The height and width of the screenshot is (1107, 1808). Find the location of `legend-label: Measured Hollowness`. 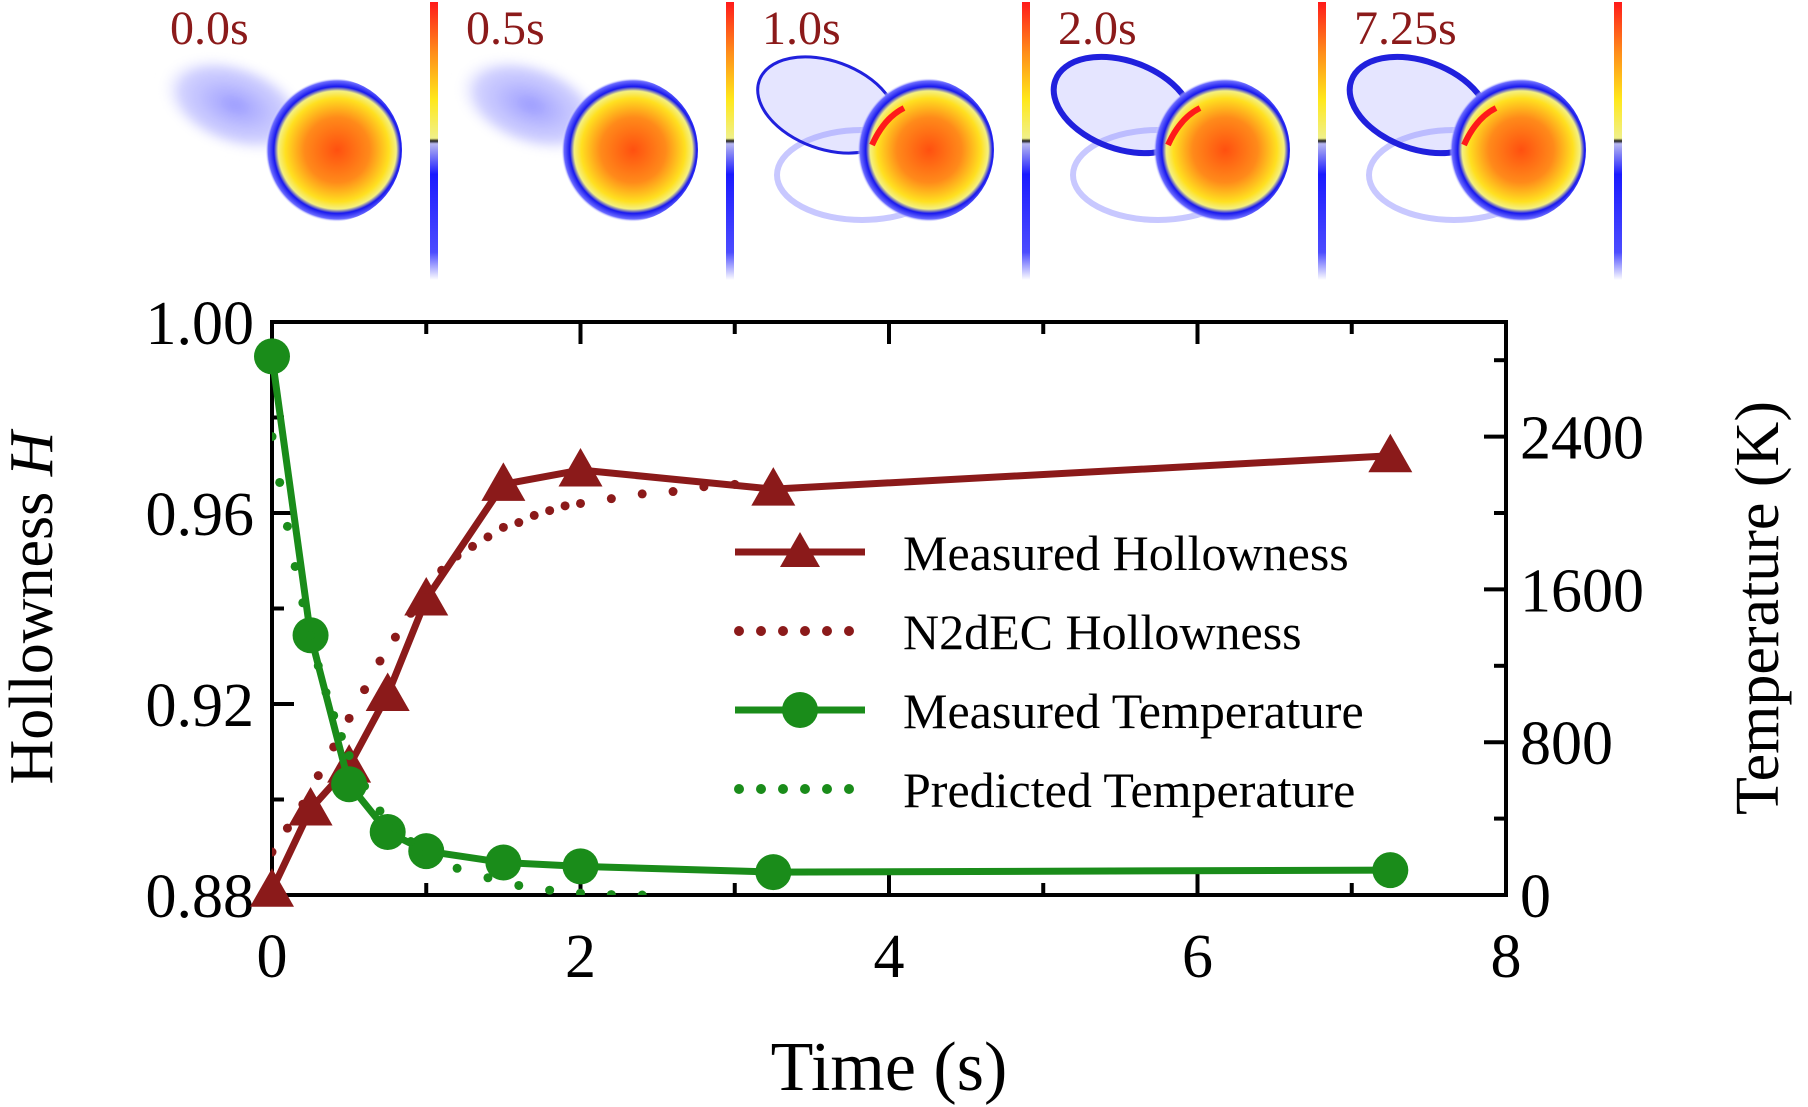

legend-label: Measured Hollowness is located at coordinates (1126, 553).